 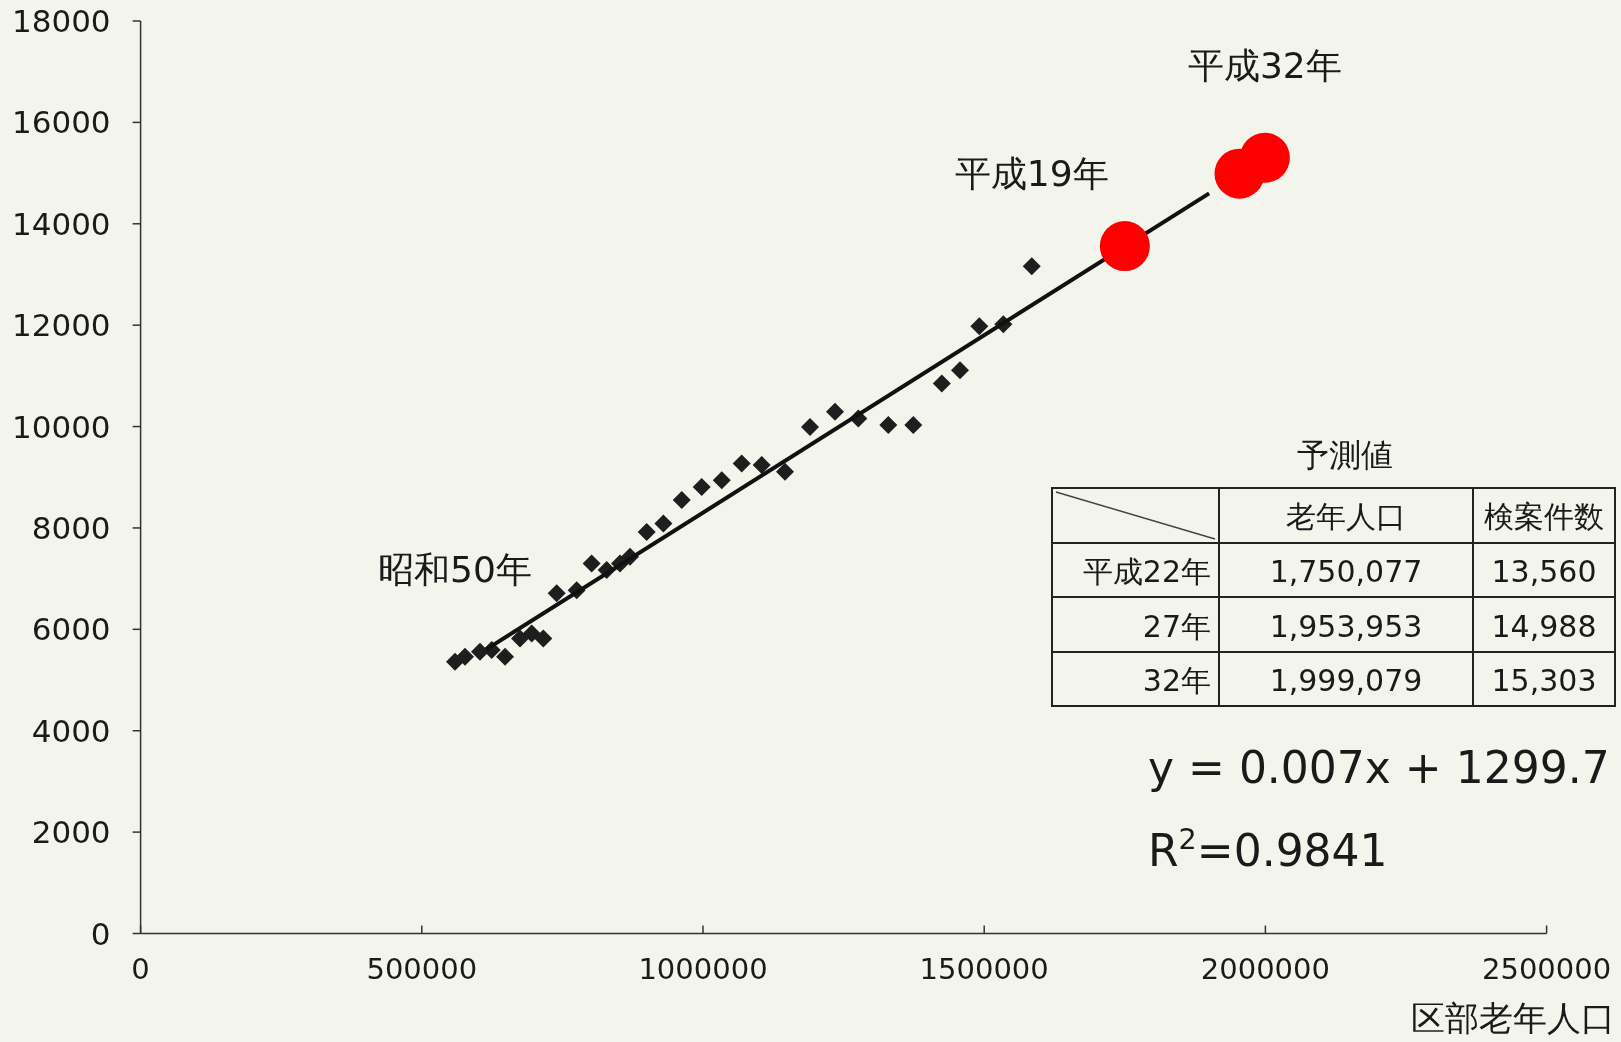 I want to click on y-tick-label: 16000, so click(x=61, y=122).